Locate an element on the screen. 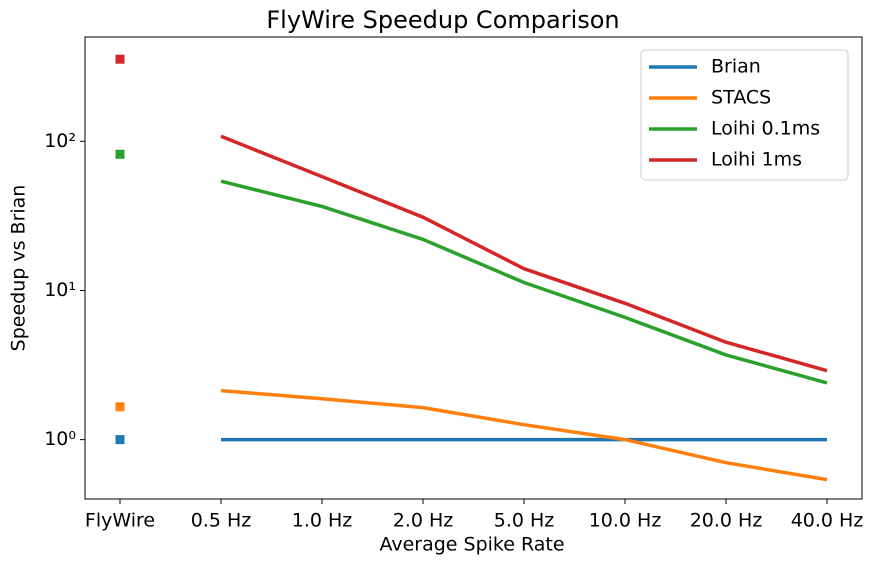  legend-label: Loihi 1ms is located at coordinates (756, 160).